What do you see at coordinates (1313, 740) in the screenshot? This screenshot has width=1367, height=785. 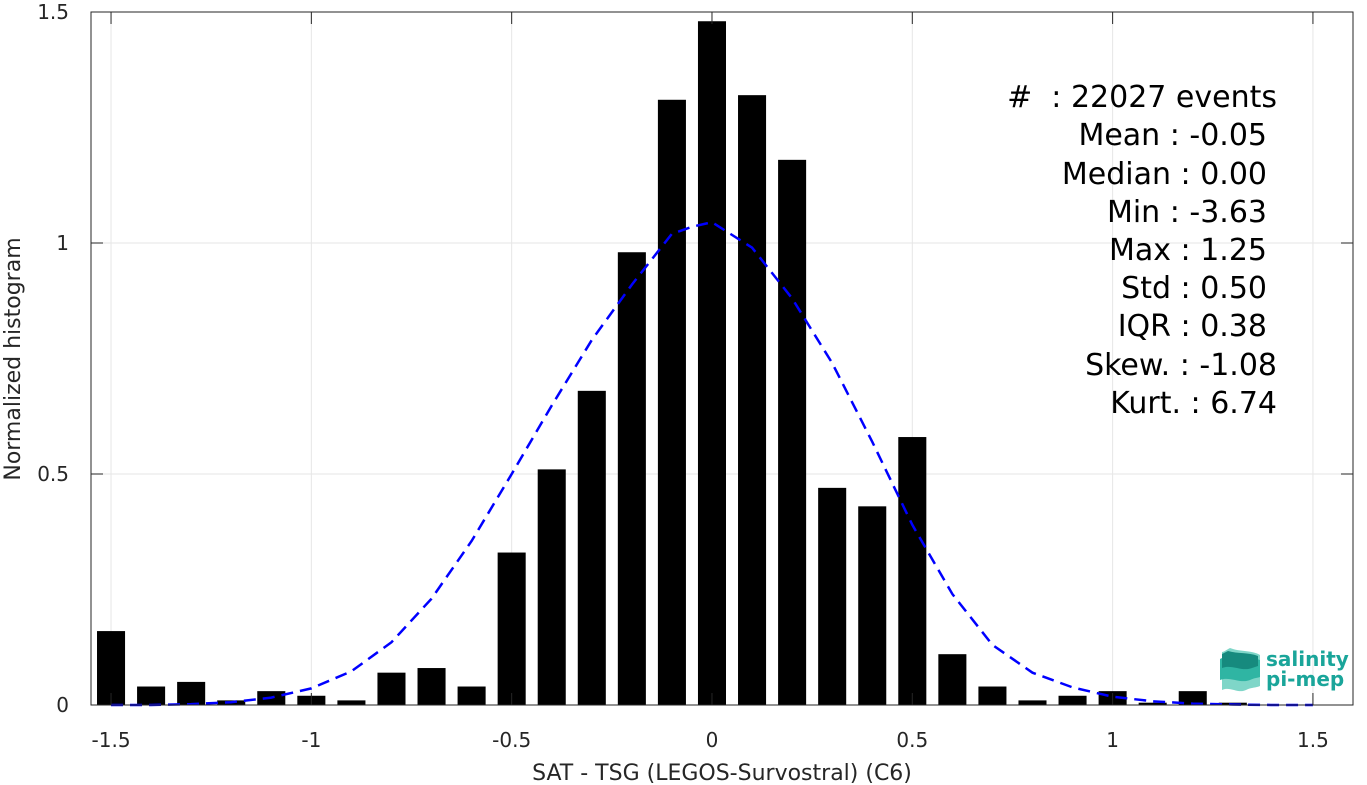 I see `x-tick-label-6: 1.5` at bounding box center [1313, 740].